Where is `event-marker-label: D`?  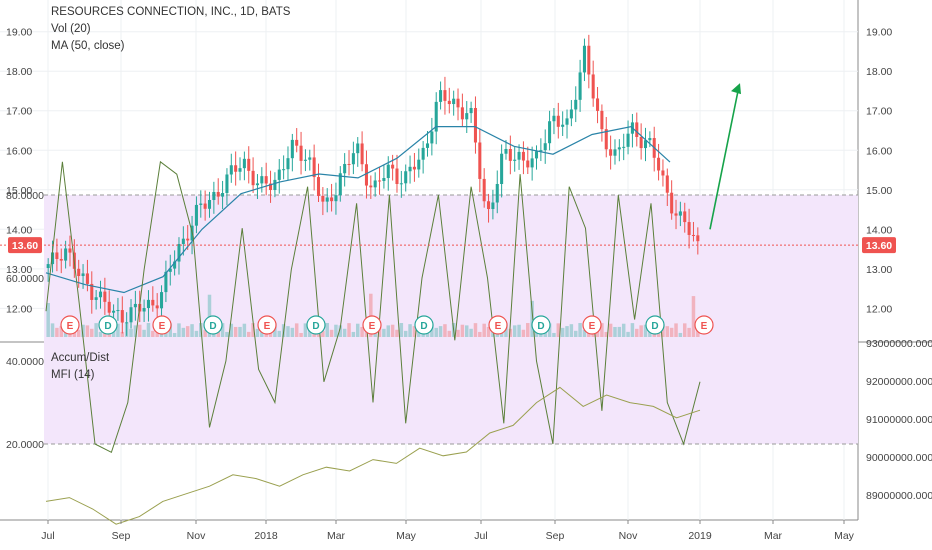
event-marker-label: D is located at coordinates (315, 326).